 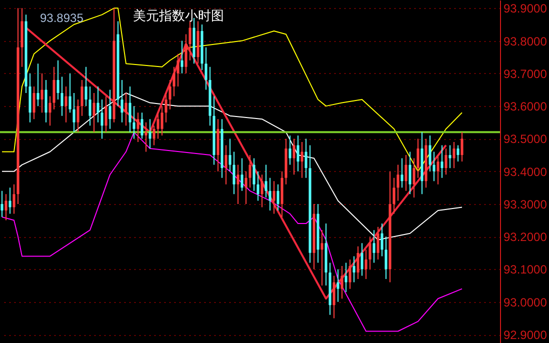 I want to click on y-tick-label: 93.2000, so click(x=526, y=237).